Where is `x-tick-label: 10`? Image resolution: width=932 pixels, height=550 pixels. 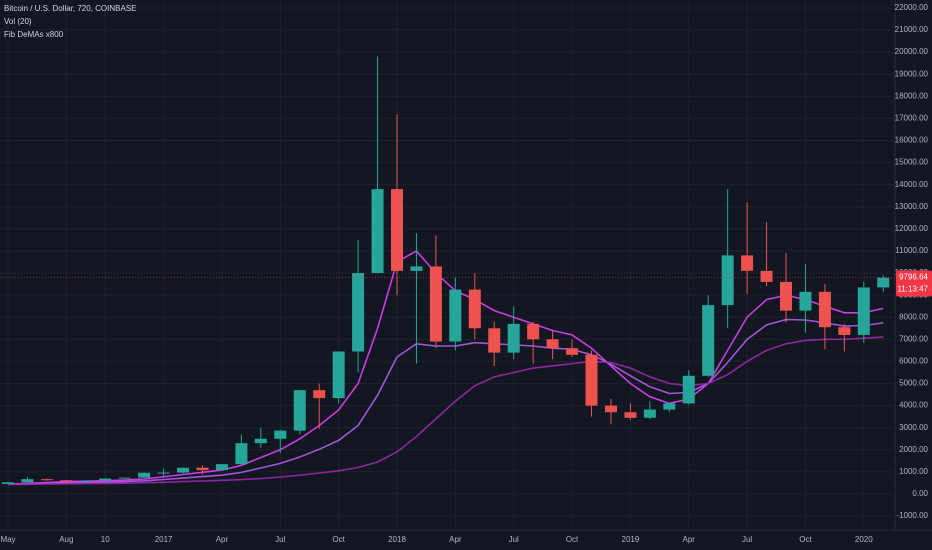 x-tick-label: 10 is located at coordinates (105, 539).